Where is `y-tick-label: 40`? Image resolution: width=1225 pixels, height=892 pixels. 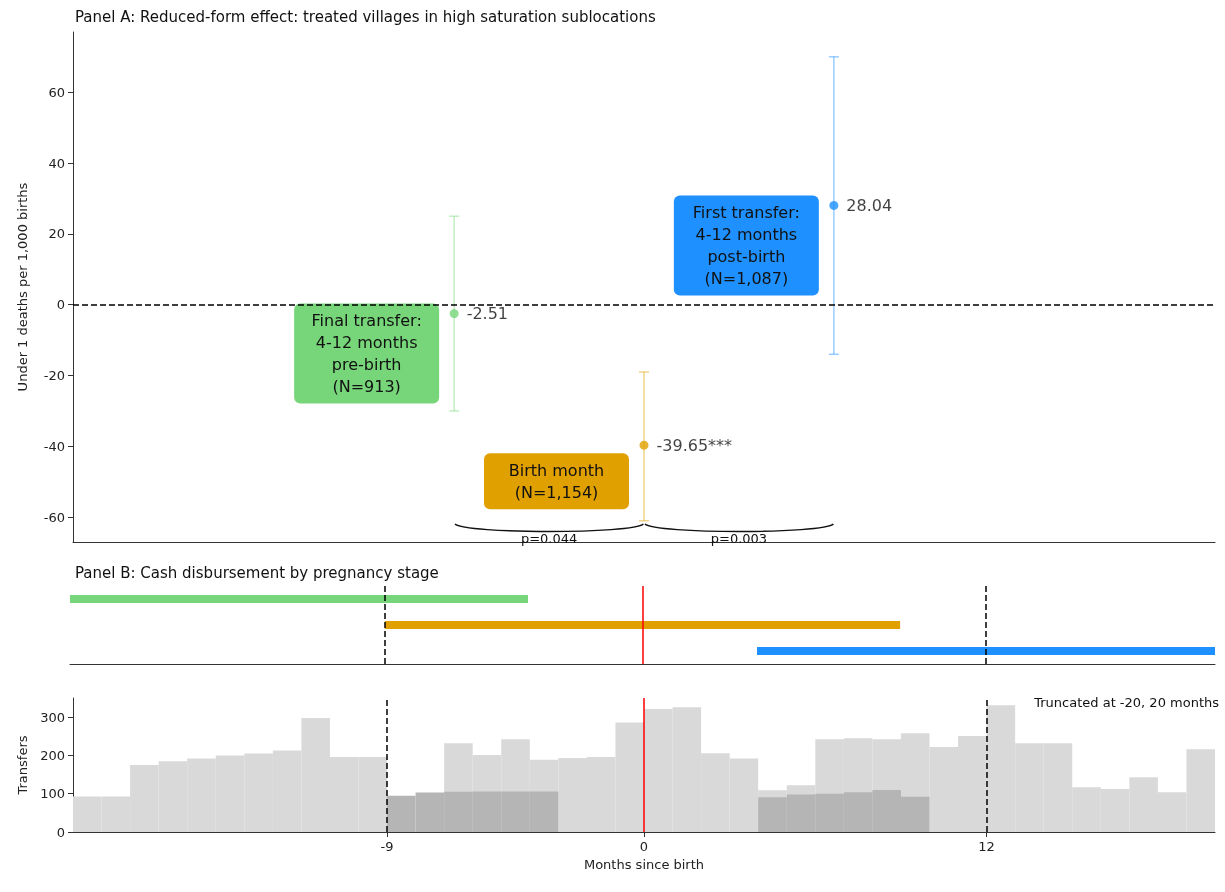
y-tick-label: 40 is located at coordinates (56, 163).